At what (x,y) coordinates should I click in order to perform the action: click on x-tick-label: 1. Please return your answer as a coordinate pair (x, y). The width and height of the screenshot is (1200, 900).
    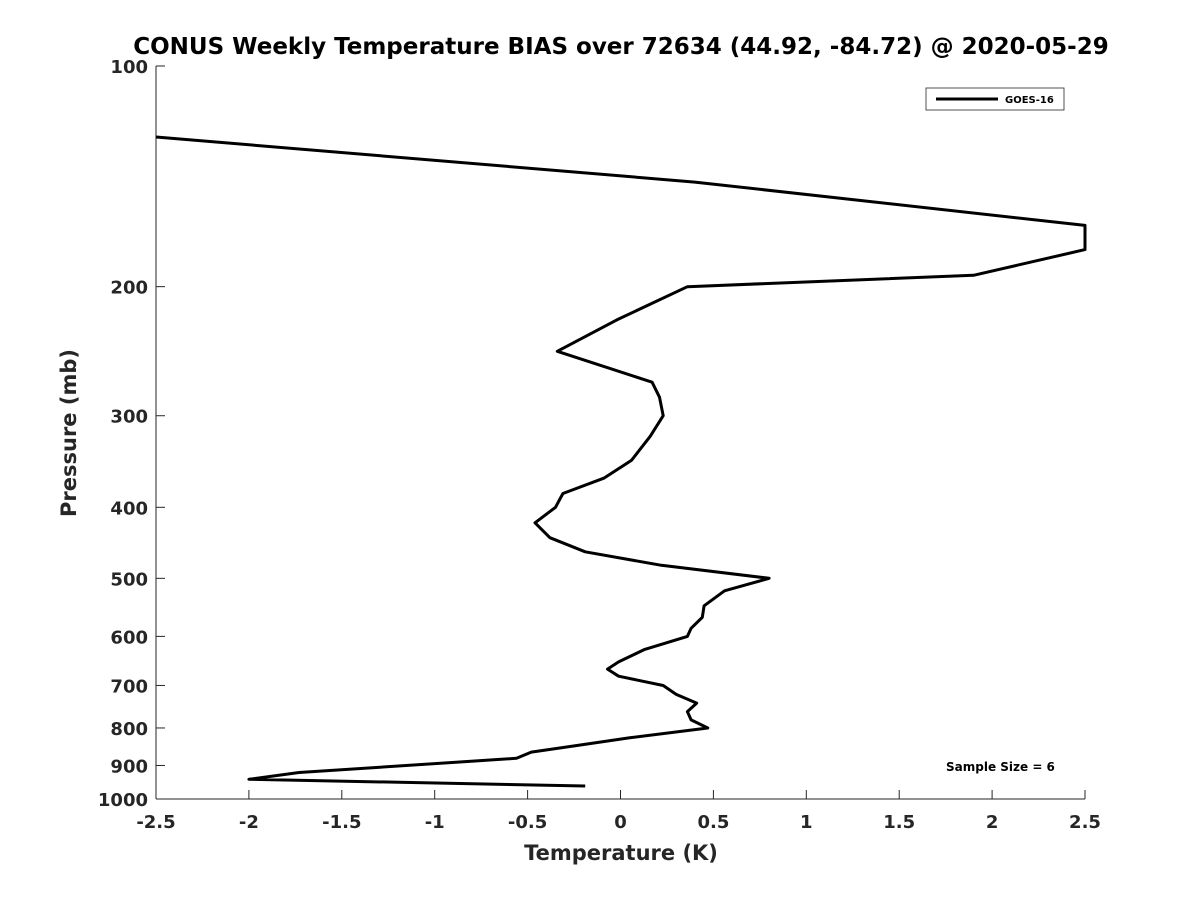
    Looking at the image, I should click on (806, 822).